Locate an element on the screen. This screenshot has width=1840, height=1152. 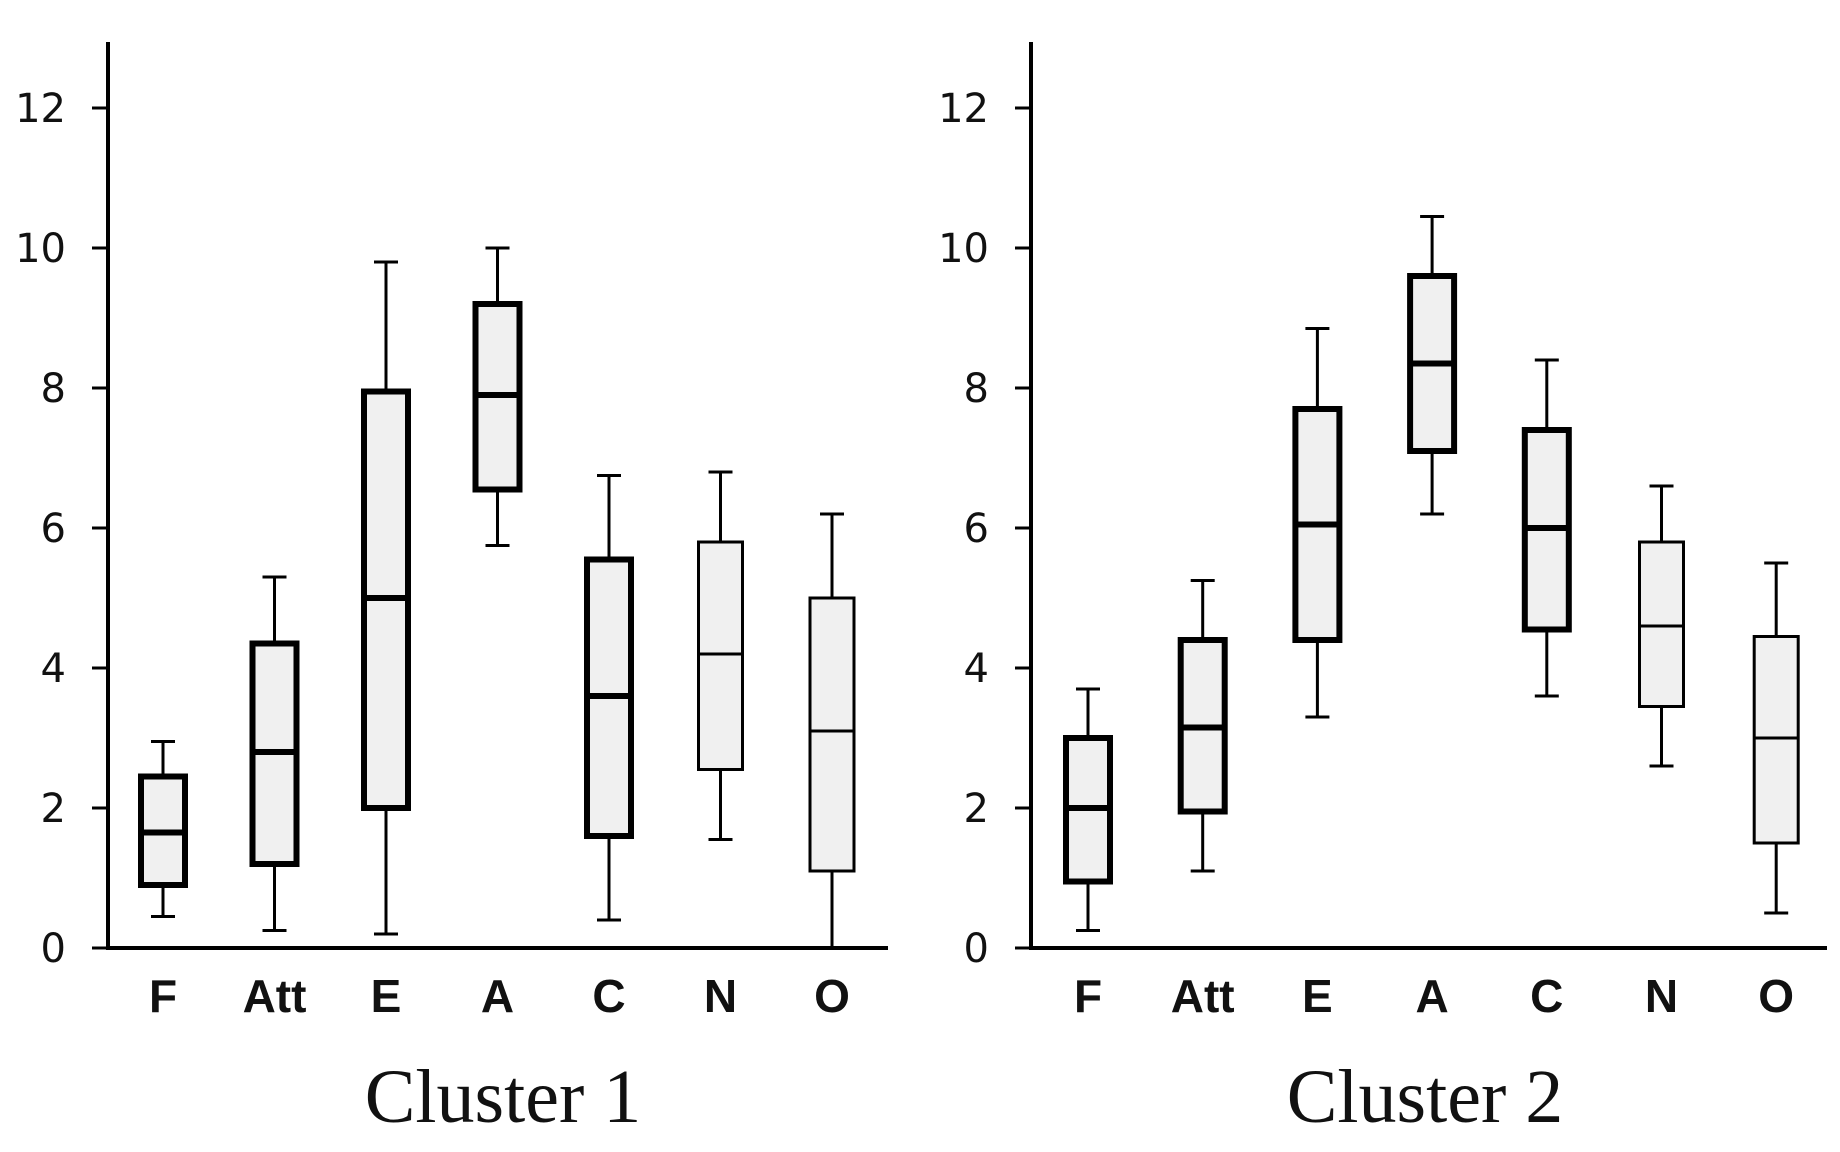
cluster-title: Cluster 2 is located at coordinates (1425, 1097).